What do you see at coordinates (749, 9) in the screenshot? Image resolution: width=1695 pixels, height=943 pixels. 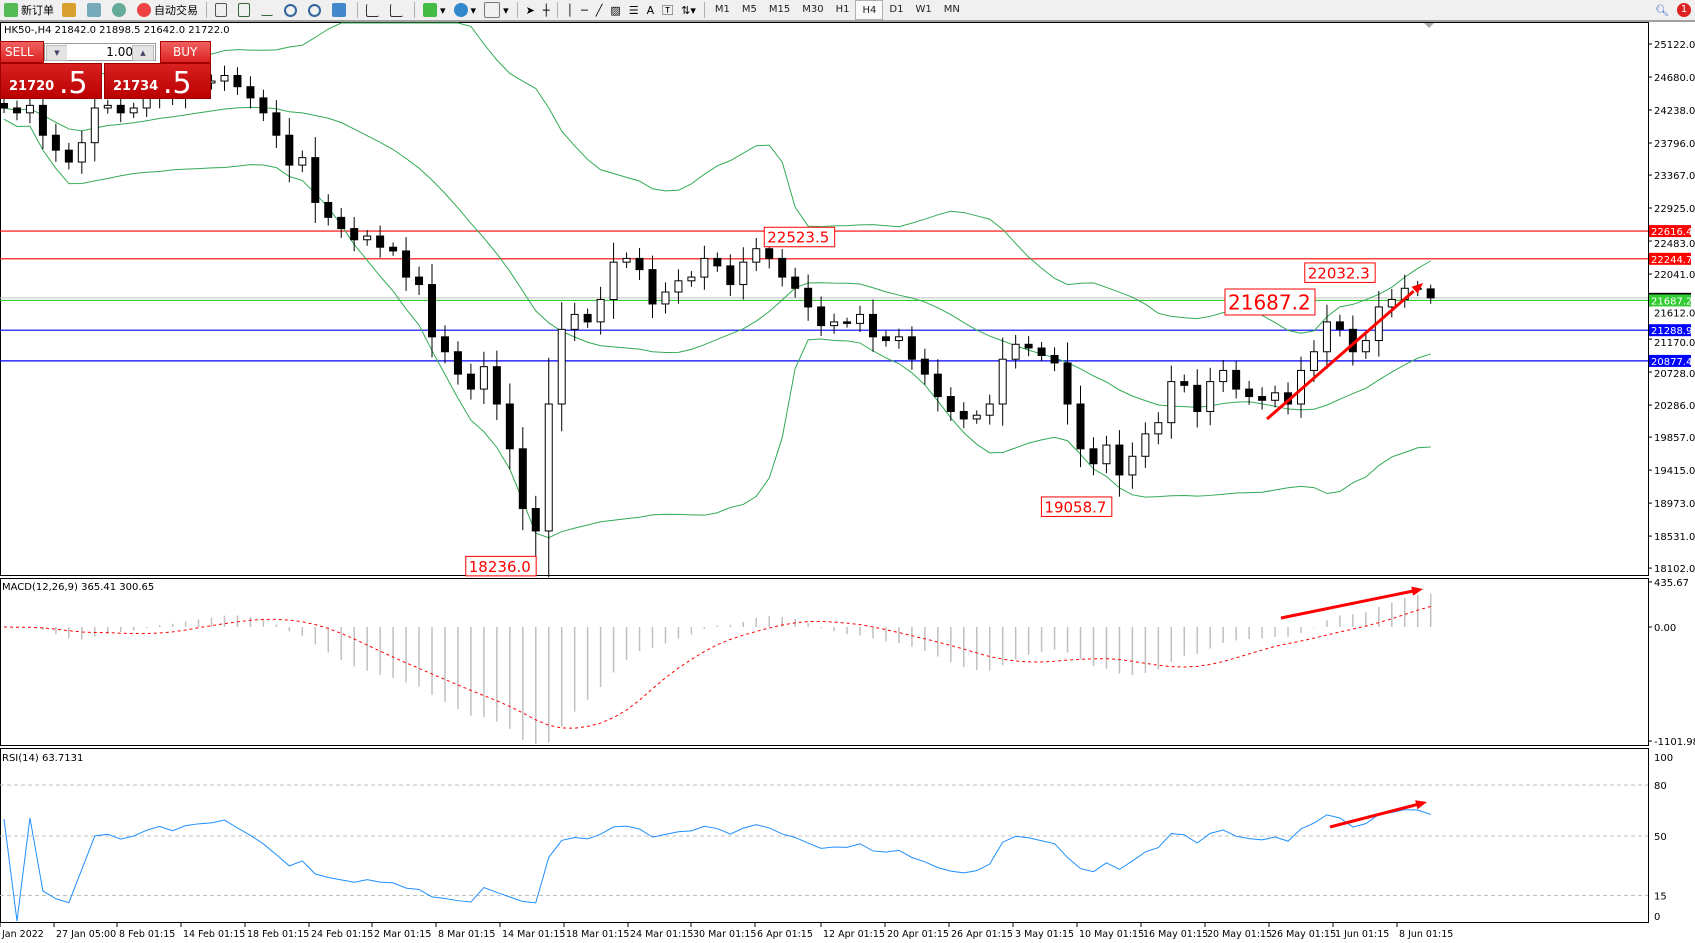 I see `timeframe-m5: M5` at bounding box center [749, 9].